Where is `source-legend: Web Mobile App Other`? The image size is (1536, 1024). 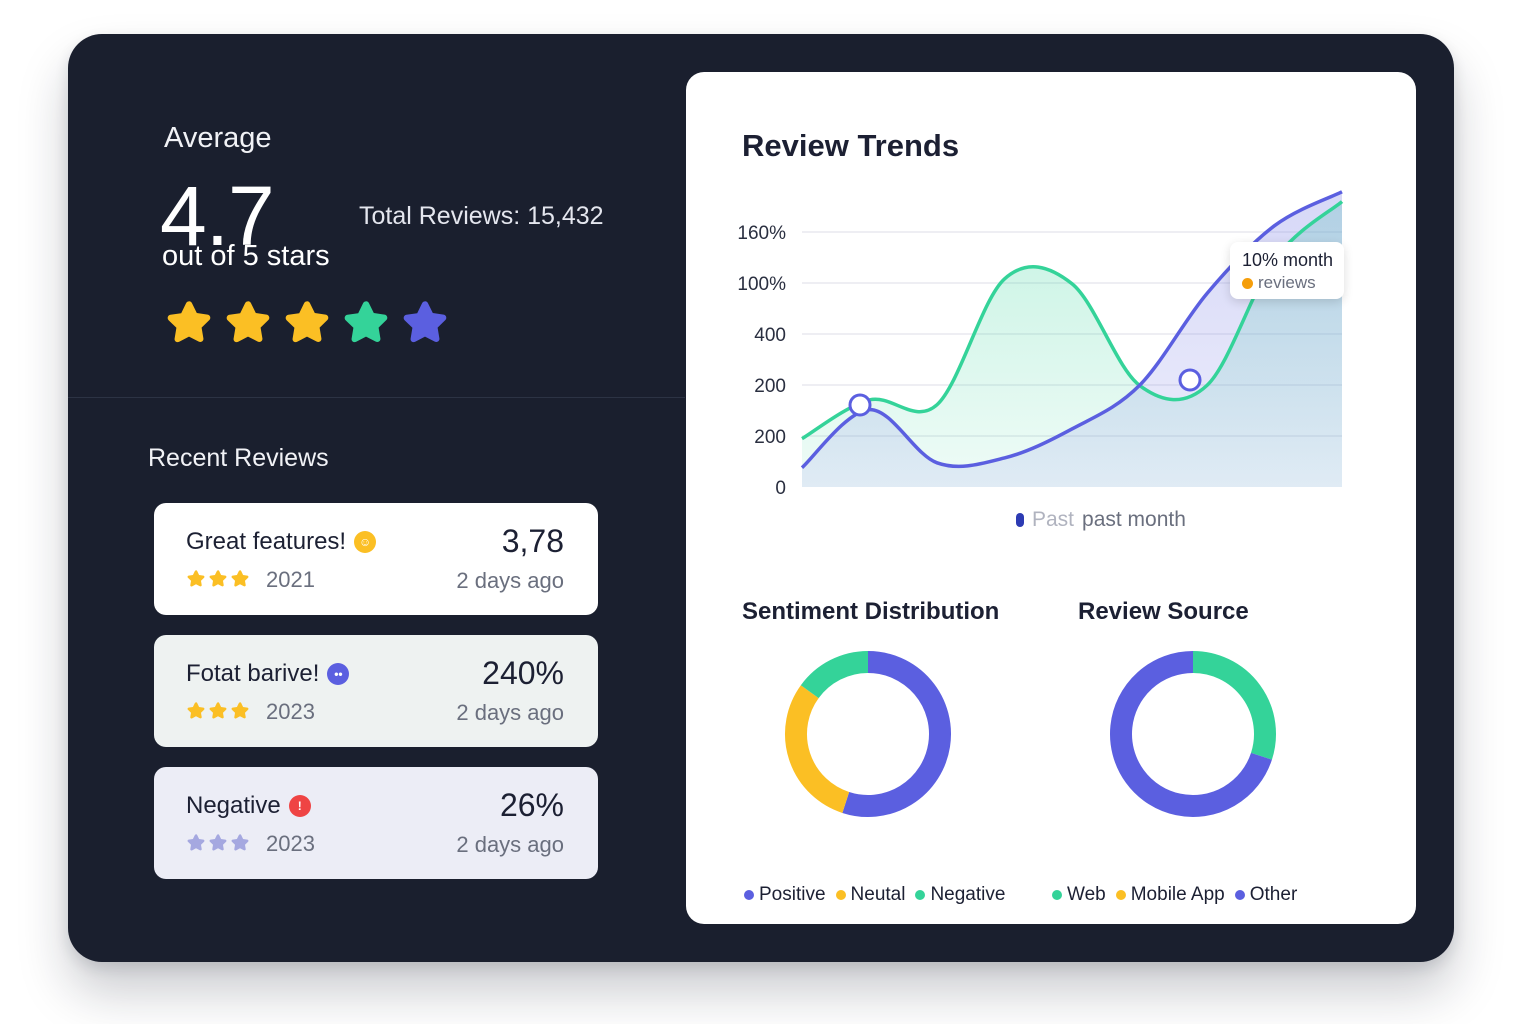 source-legend: Web Mobile App Other is located at coordinates (1174, 895).